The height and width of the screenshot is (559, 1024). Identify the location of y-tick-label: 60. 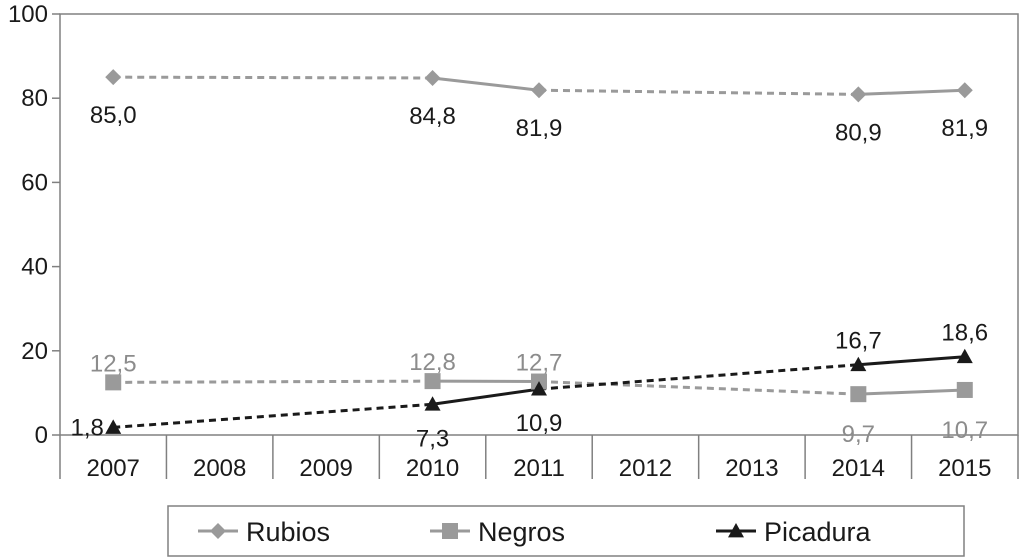
(34, 182).